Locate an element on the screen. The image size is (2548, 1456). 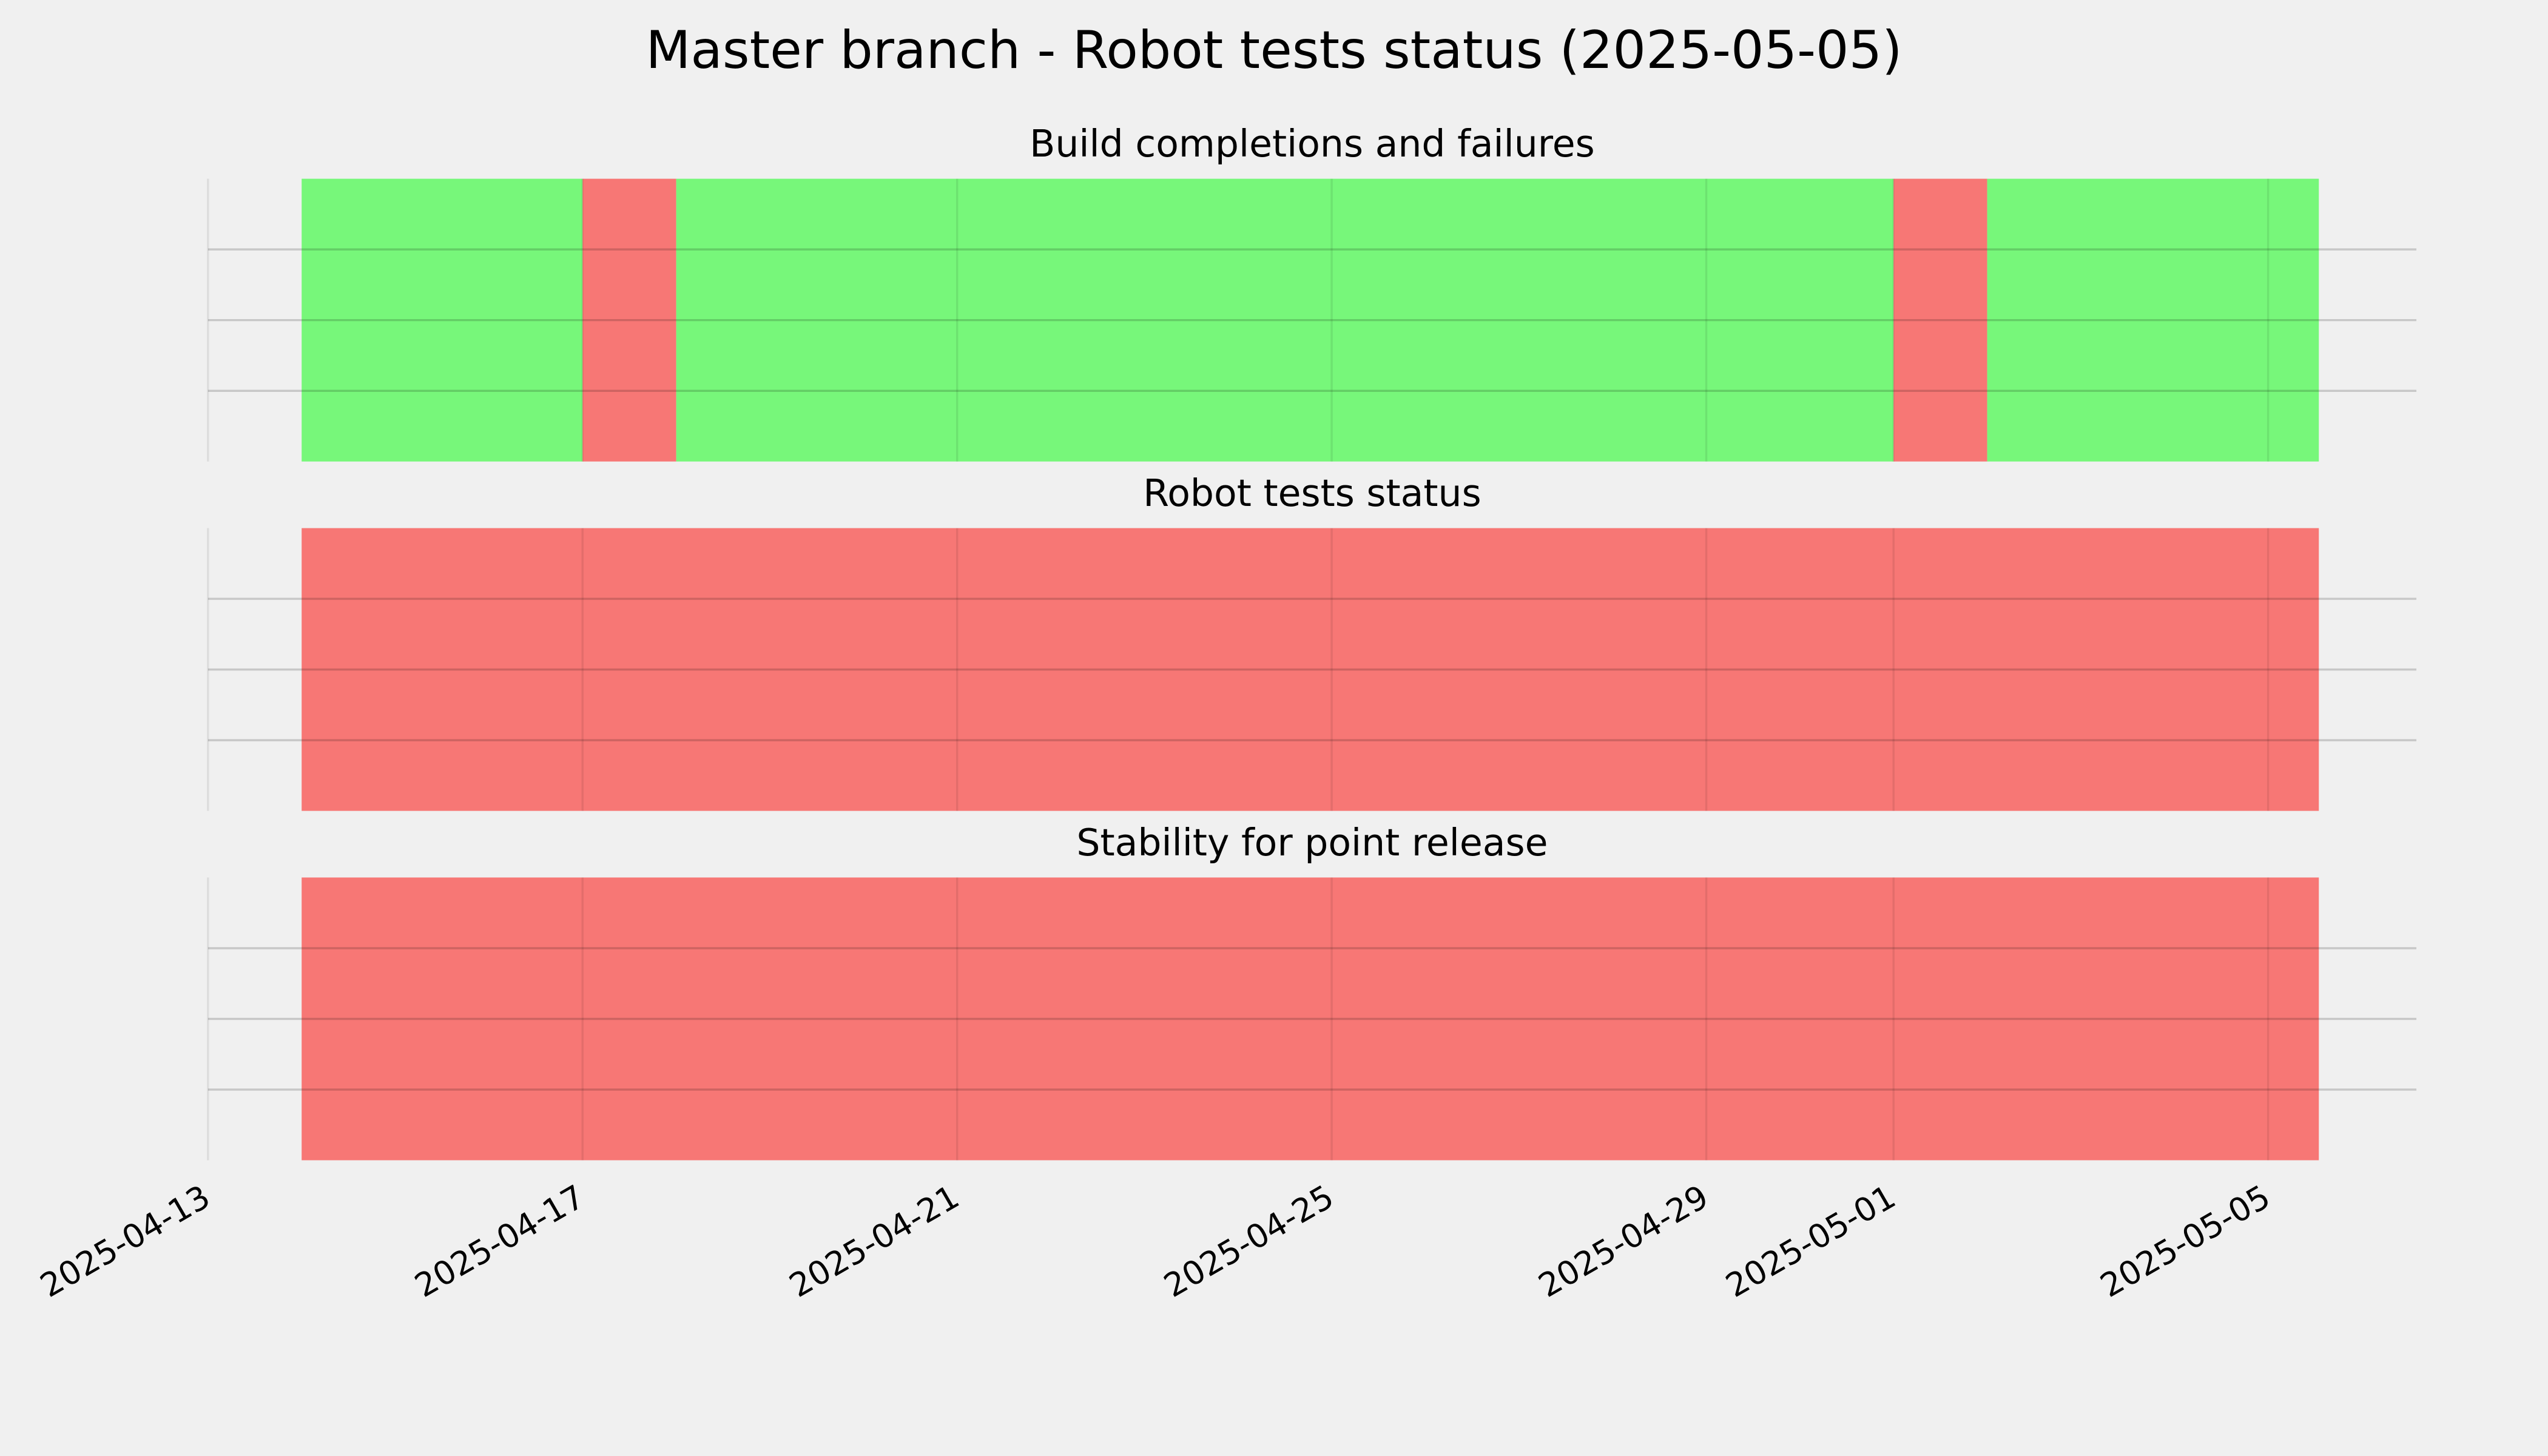
panel-title: Build completions and failures is located at coordinates (1312, 144).